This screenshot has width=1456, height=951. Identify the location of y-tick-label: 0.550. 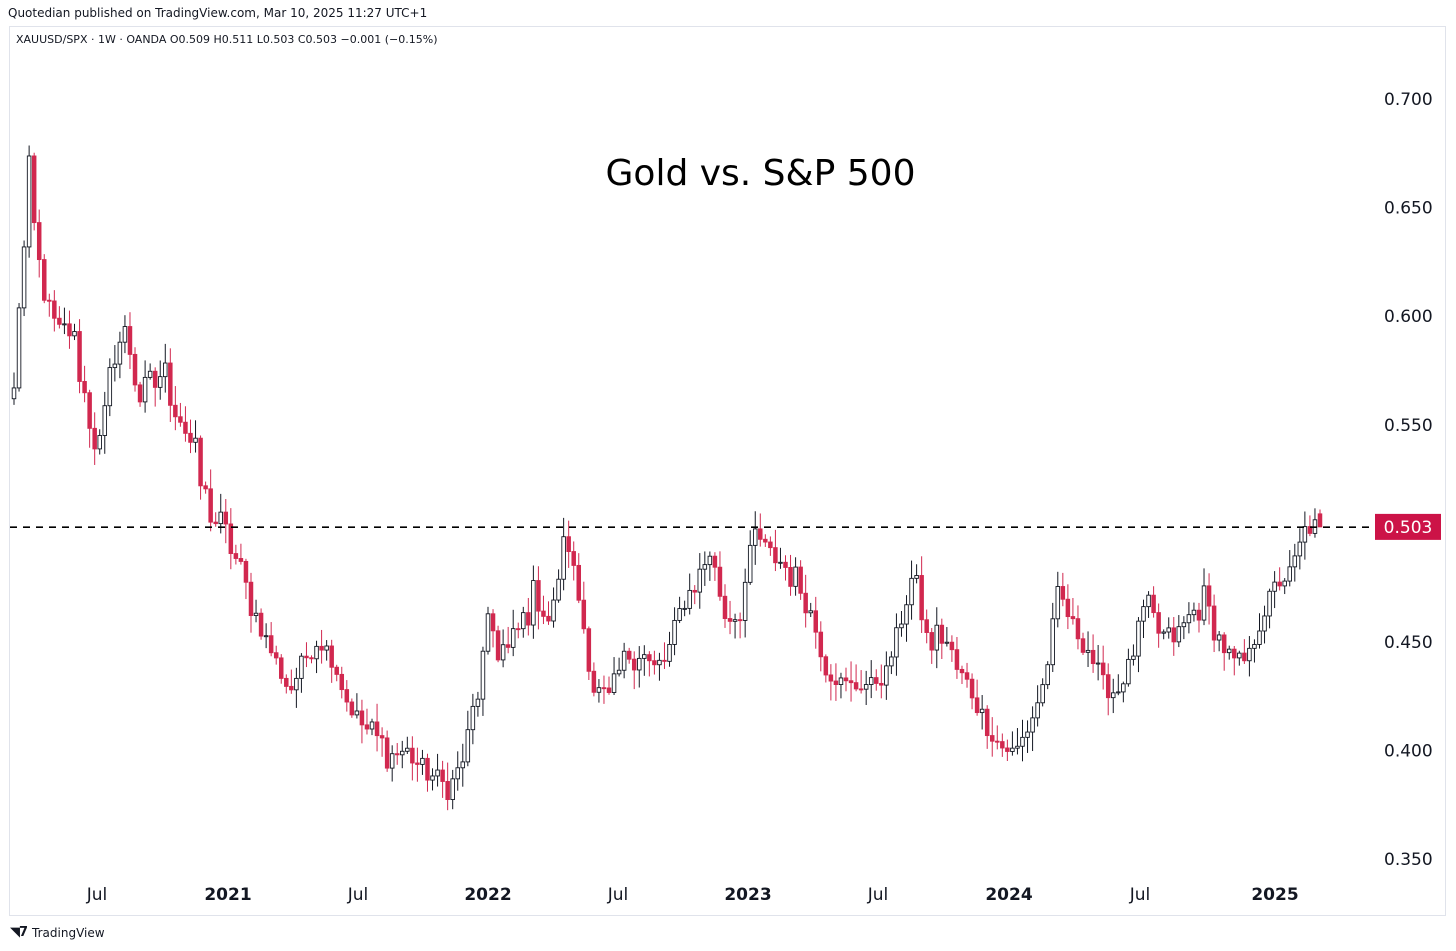
(1408, 426).